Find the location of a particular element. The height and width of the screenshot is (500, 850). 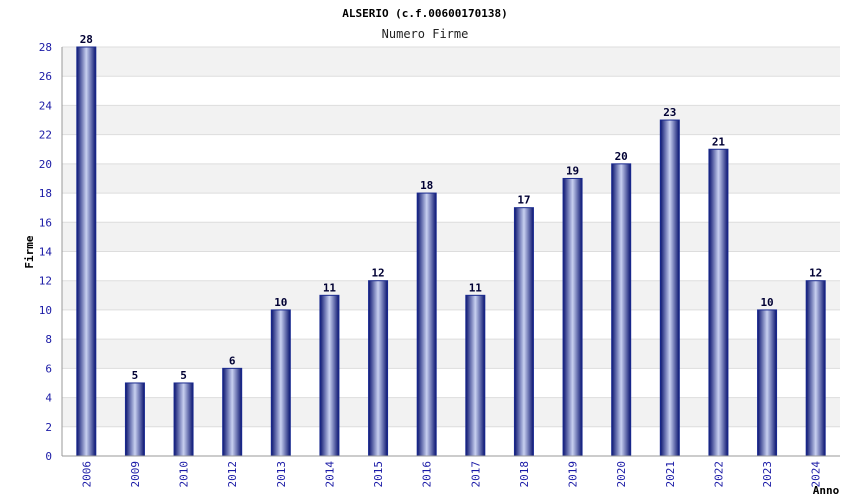

bar-2022 is located at coordinates (718, 302).